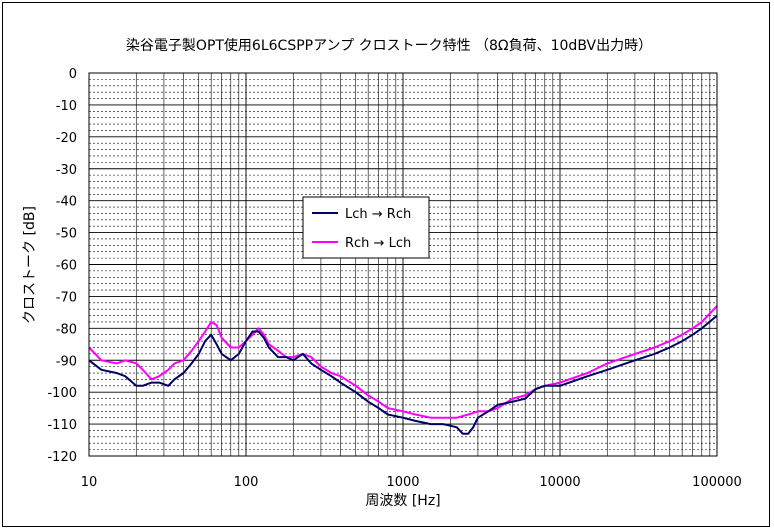 The width and height of the screenshot is (774, 531). Describe the element at coordinates (66, 202) in the screenshot. I see `y-tick-label: -40` at that location.